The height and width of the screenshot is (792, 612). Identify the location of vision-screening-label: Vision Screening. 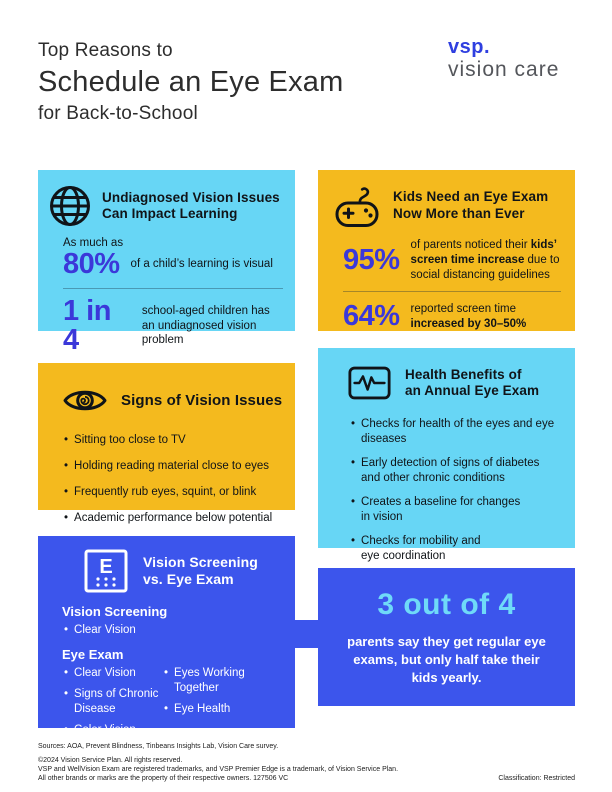
(115, 611).